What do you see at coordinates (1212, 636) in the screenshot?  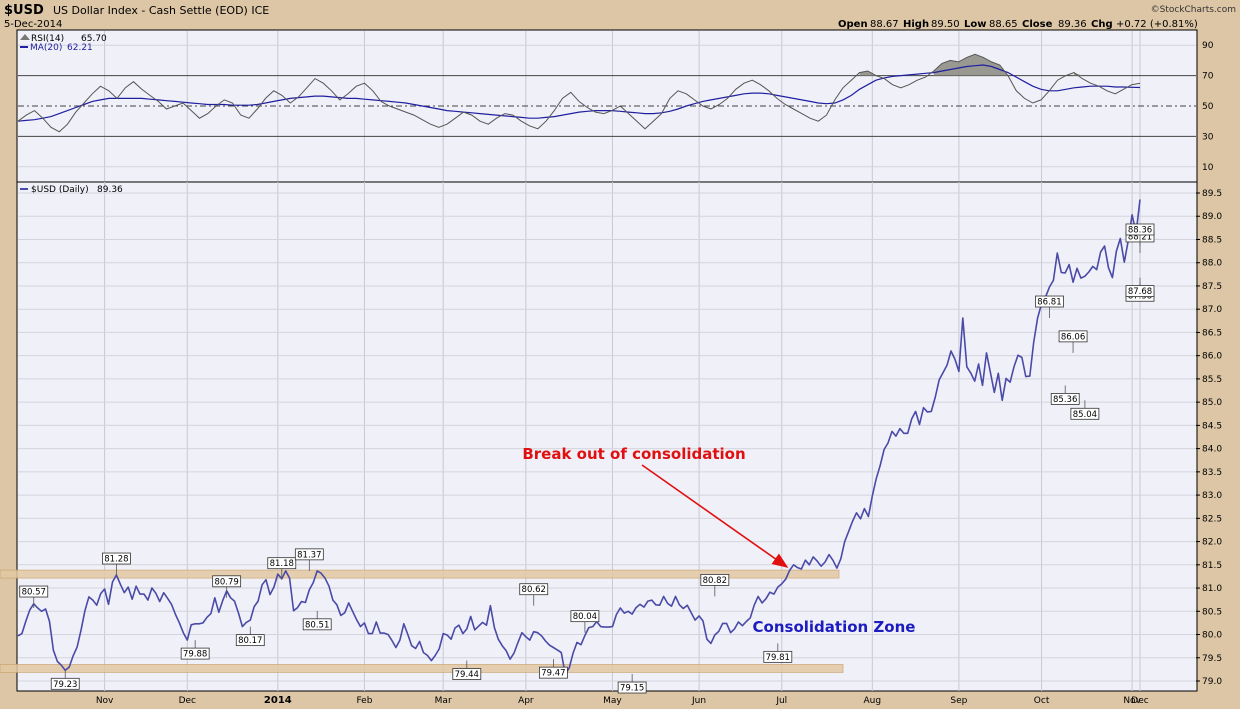 I see `y-tick-label: 80.0` at bounding box center [1212, 636].